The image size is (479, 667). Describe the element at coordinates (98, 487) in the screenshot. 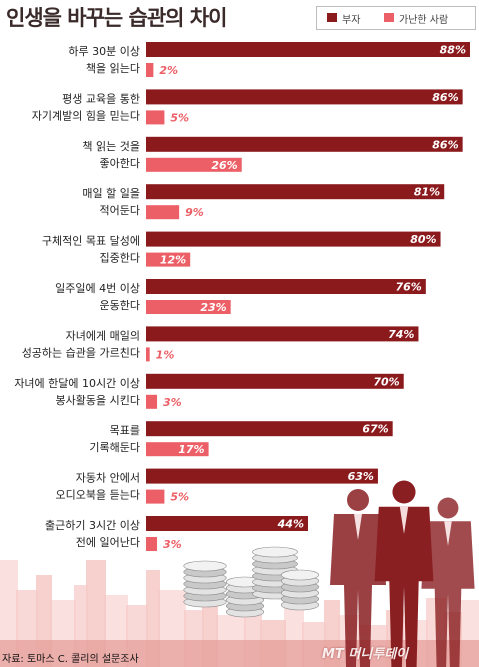

I see `category-label: 자동차 안에서 오디오북을 듣는다` at that location.